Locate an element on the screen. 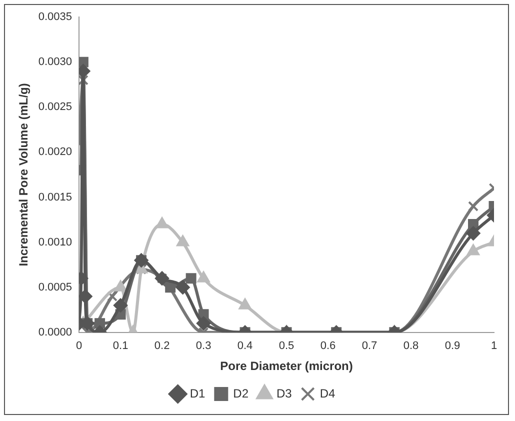  x-axis-title: Pore Diameter (micron) is located at coordinates (286, 366).